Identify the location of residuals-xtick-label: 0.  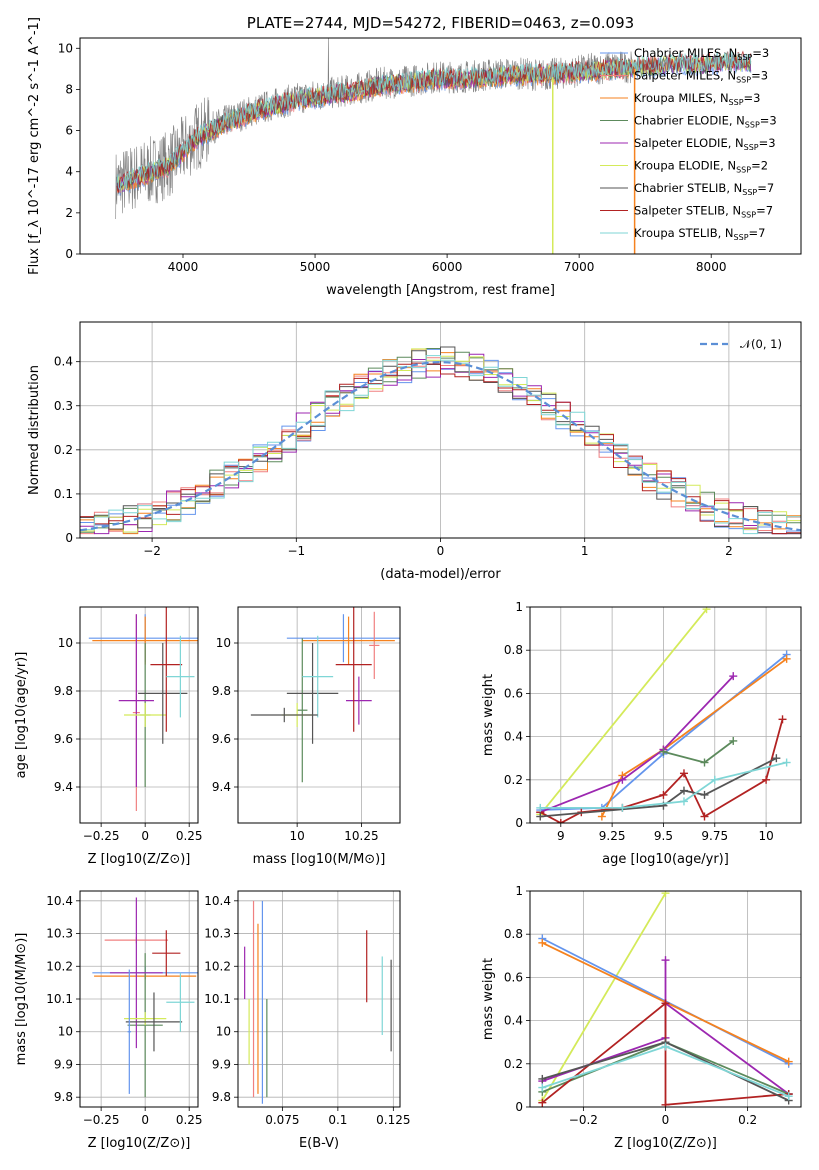
(441, 551).